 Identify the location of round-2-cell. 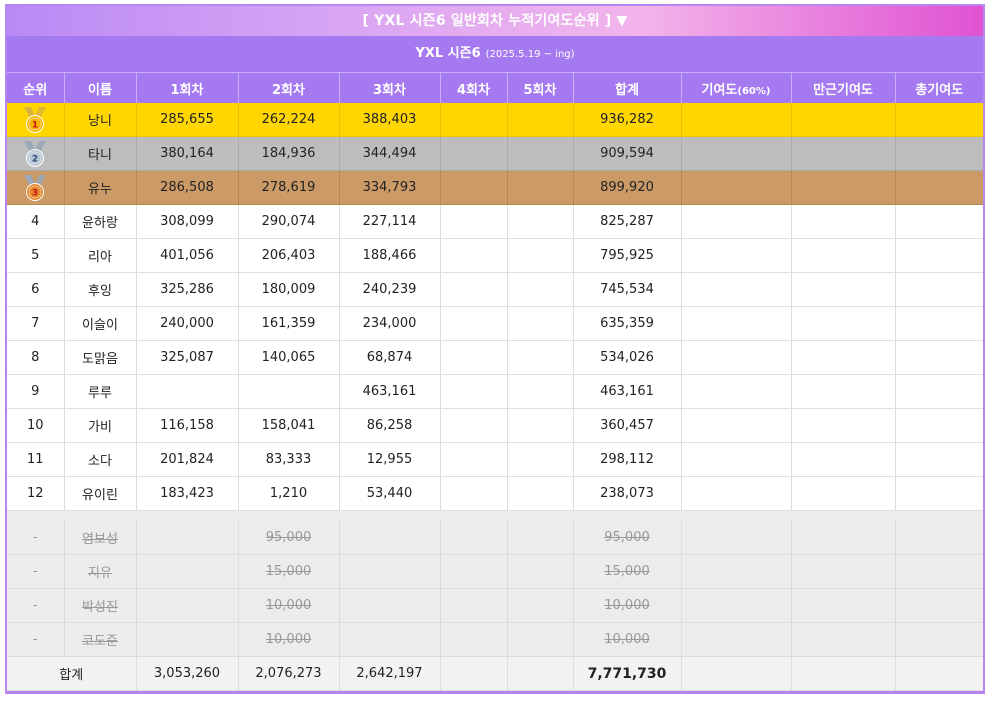
(289, 391).